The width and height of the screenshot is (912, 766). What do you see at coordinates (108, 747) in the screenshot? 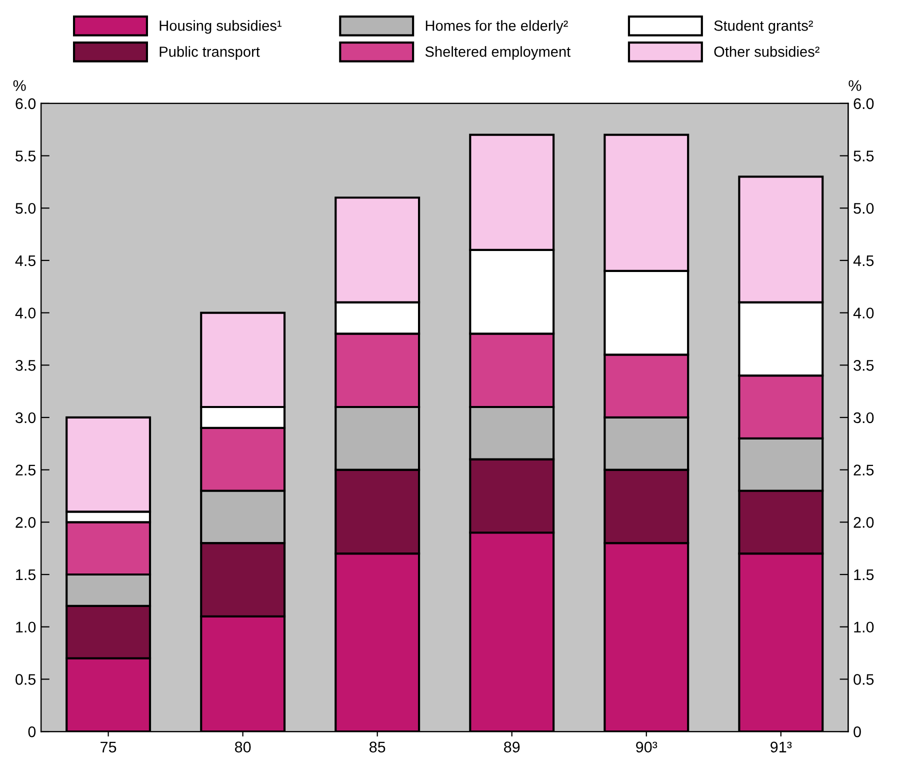
I see `x-tick-label: 75` at bounding box center [108, 747].